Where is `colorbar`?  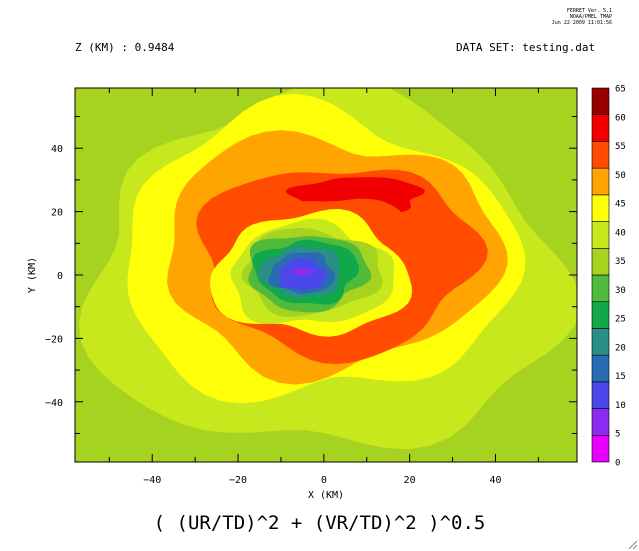
colorbar is located at coordinates (600, 275).